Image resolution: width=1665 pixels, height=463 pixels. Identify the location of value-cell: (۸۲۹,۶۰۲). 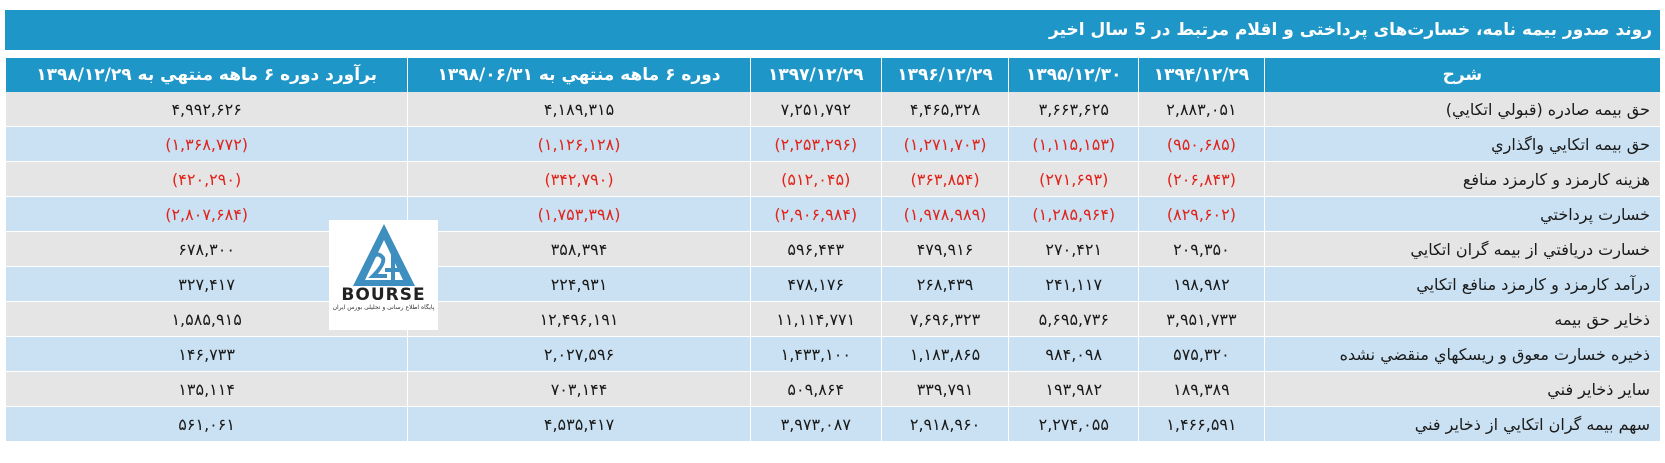
(1201, 214).